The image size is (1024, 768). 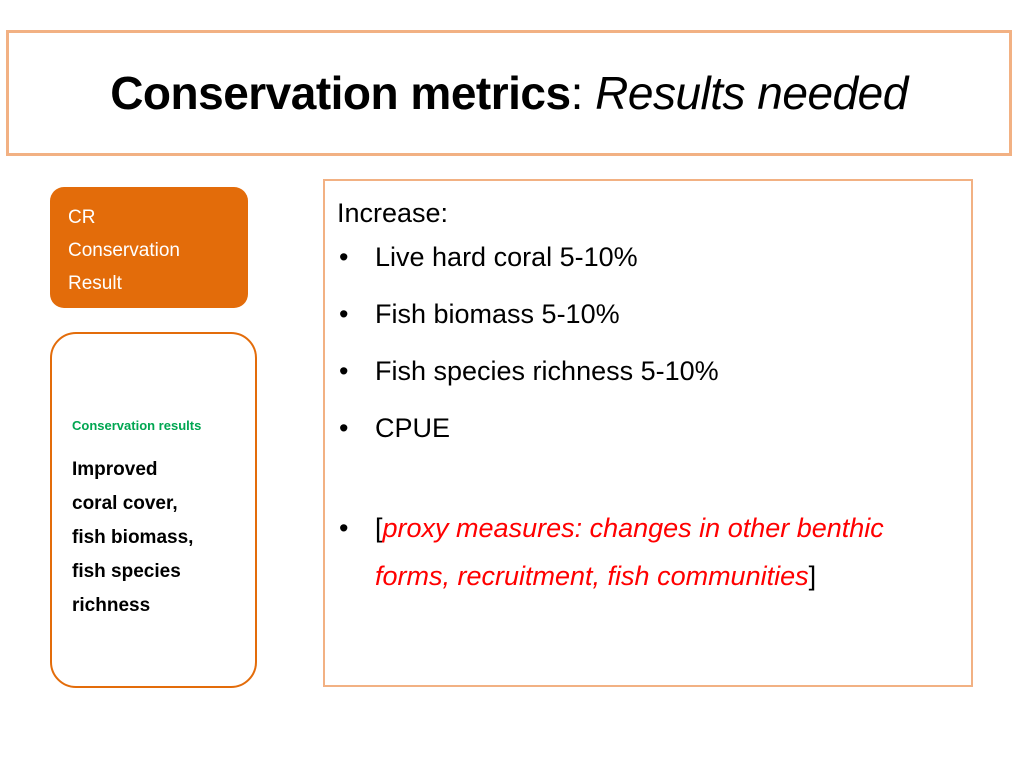 I want to click on list-item: • Live hard coral 5-10%, so click(x=648, y=257).